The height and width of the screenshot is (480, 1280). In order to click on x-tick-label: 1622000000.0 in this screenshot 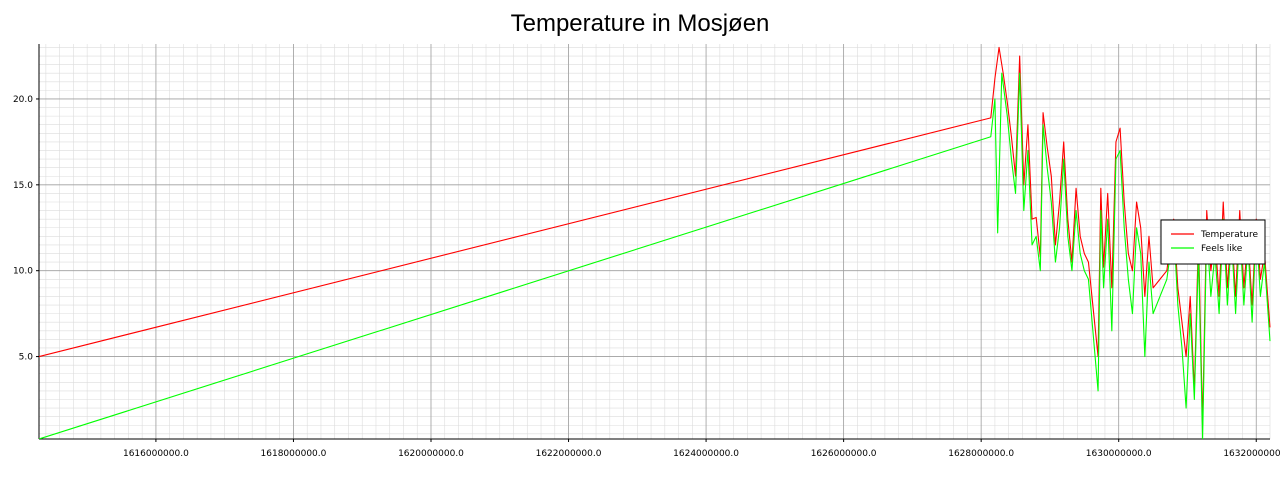, I will do `click(569, 454)`.